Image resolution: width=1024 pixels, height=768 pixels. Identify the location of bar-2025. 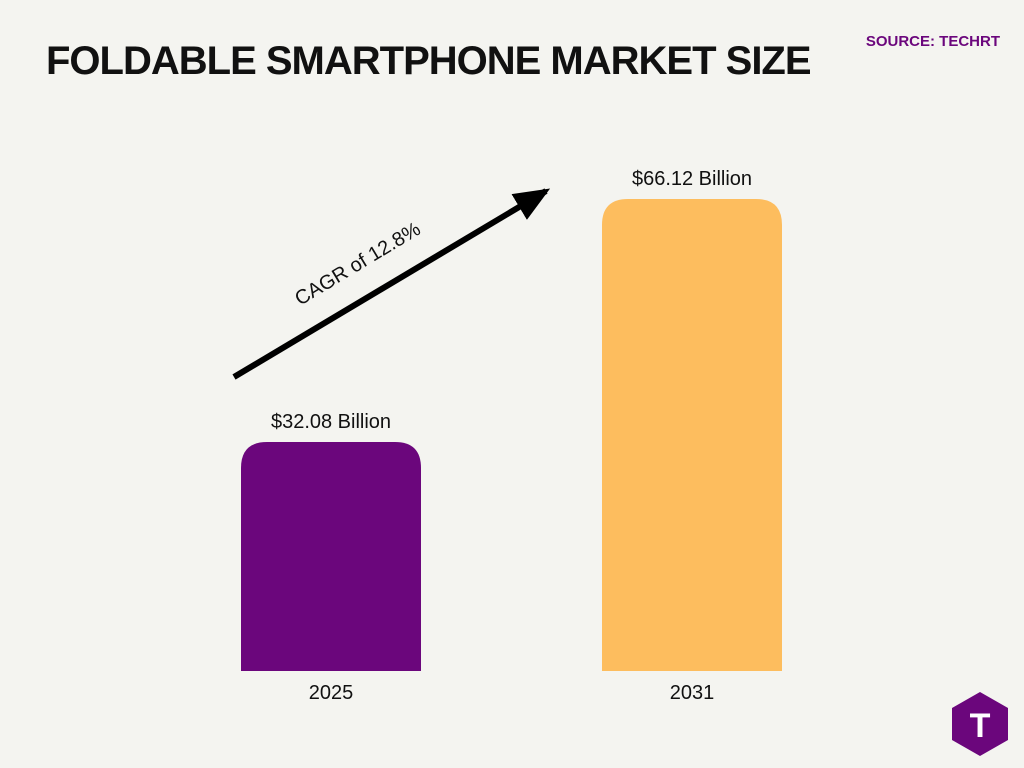
(331, 556).